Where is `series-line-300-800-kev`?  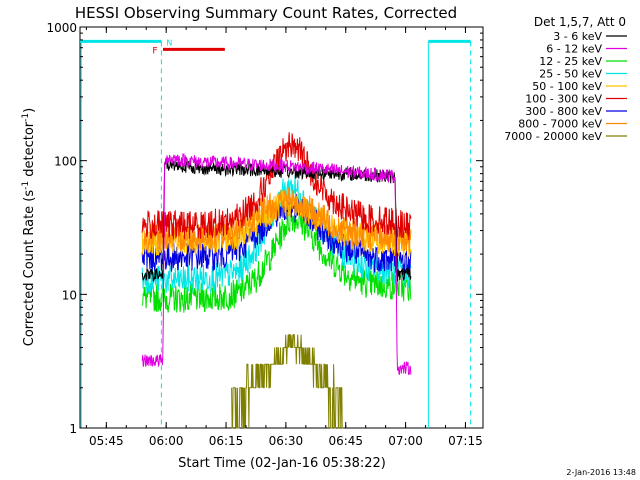 series-line-300-800-kev is located at coordinates (276, 234).